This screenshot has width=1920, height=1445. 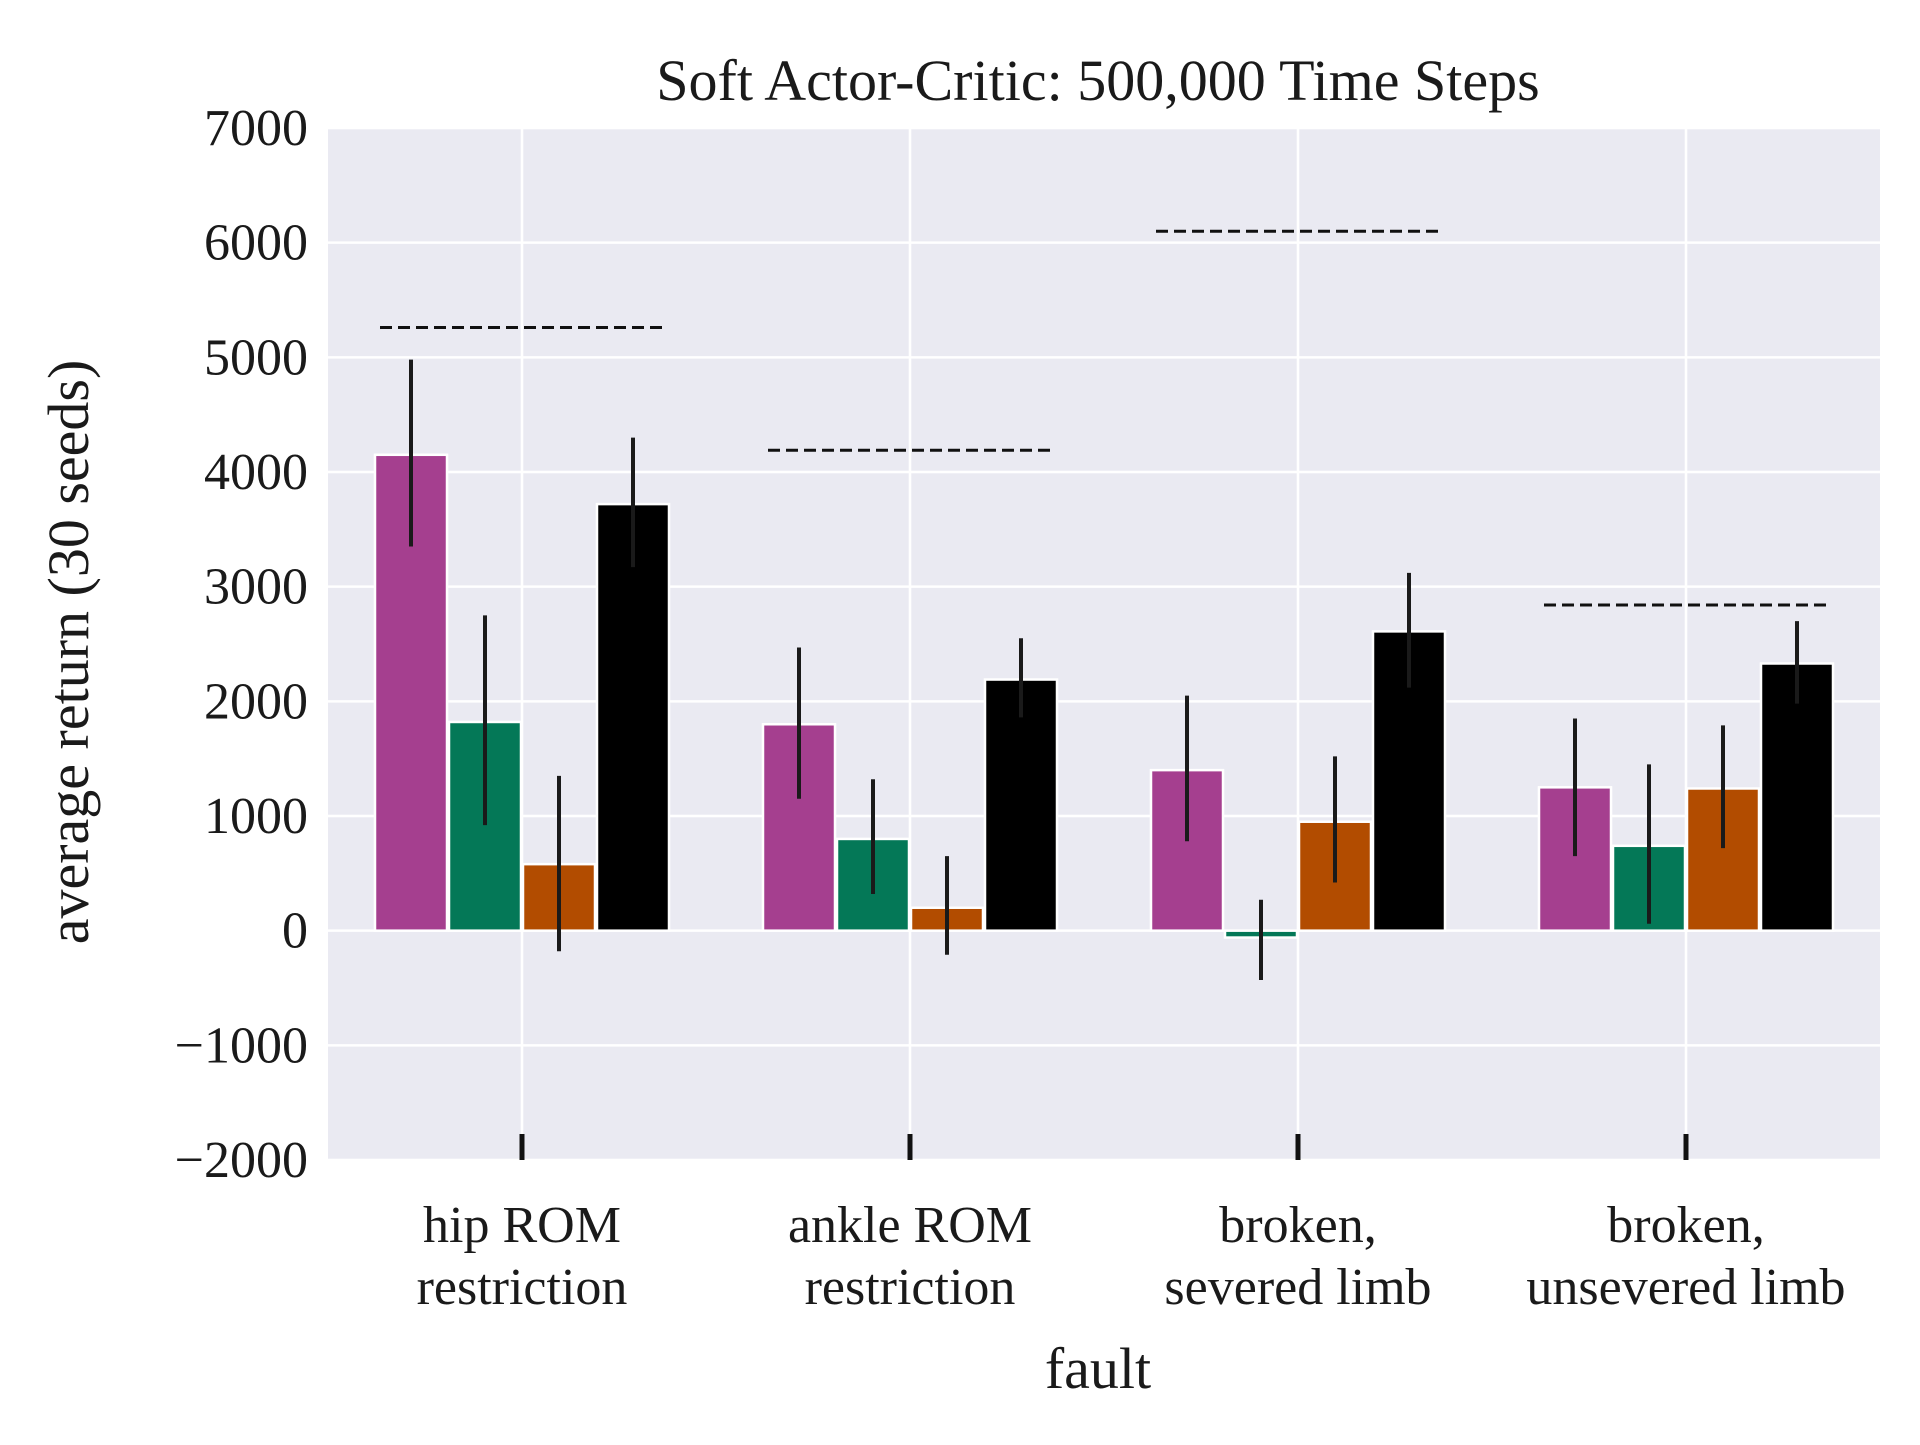 What do you see at coordinates (910, 1225) in the screenshot?
I see `x-tick-label: ankle ROM` at bounding box center [910, 1225].